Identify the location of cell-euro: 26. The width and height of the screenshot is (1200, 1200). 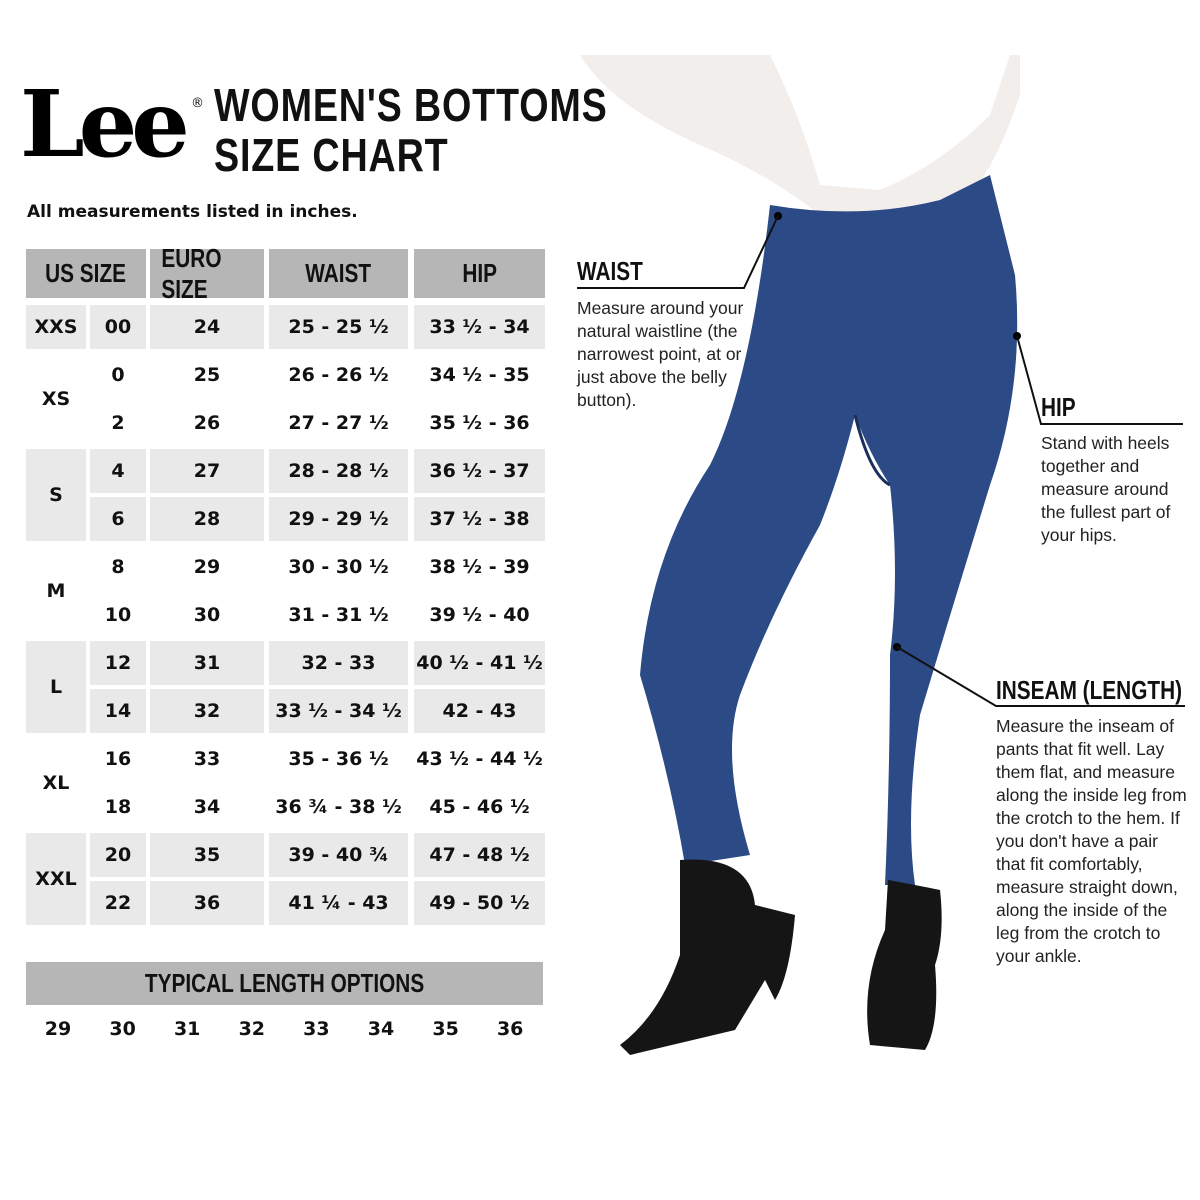
(207, 423).